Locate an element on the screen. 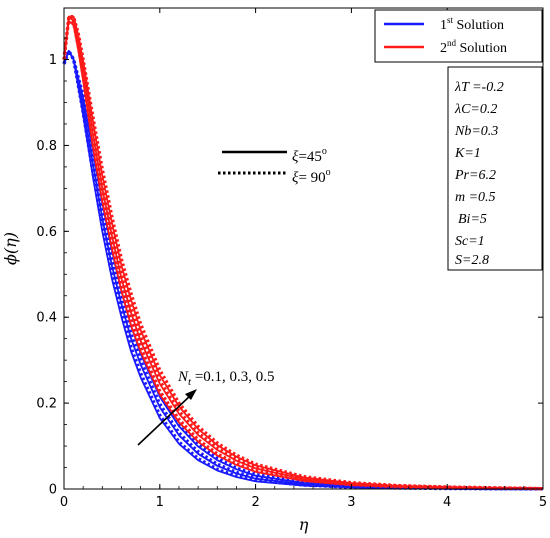 This screenshot has width=550, height=538. y-tick-label: 1 is located at coordinates (53, 60).